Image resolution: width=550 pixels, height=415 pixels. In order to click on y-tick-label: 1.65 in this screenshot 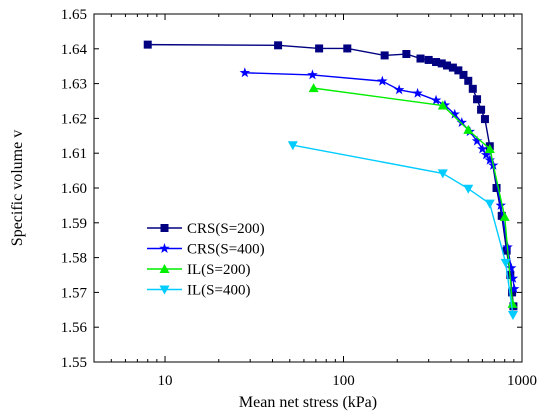, I will do `click(74, 15)`.